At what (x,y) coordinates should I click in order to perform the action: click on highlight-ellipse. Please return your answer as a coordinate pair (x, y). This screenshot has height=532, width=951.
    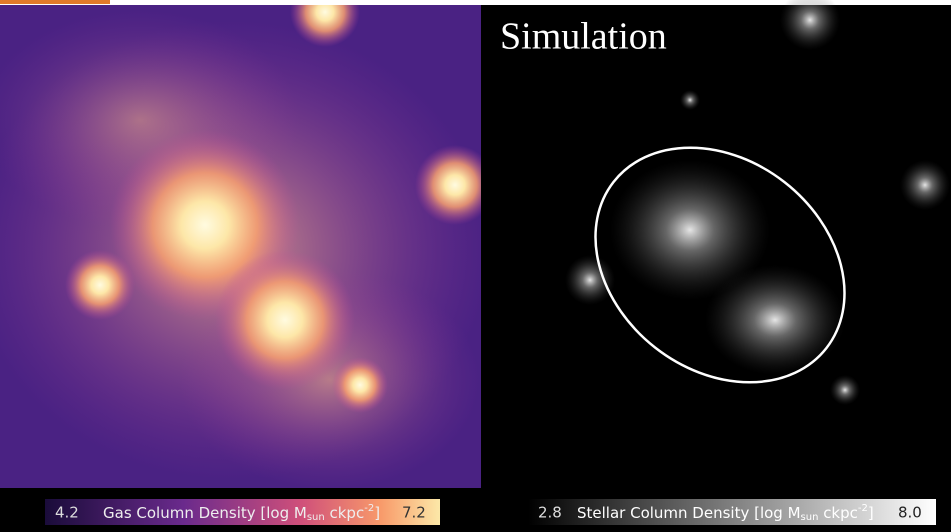
    Looking at the image, I should click on (720, 265).